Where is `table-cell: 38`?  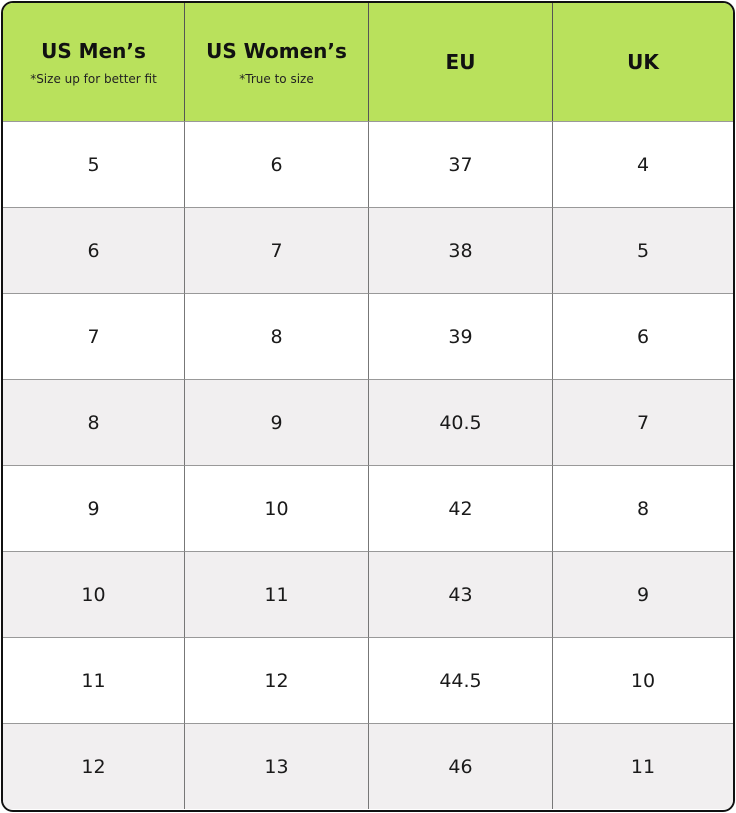 table-cell: 38 is located at coordinates (461, 250).